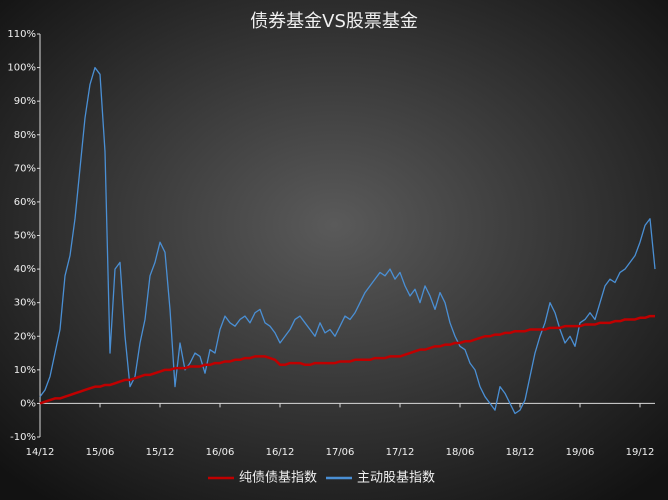 This screenshot has height=500, width=668. Describe the element at coordinates (25, 303) in the screenshot. I see `y-tick-label: 30%` at that location.